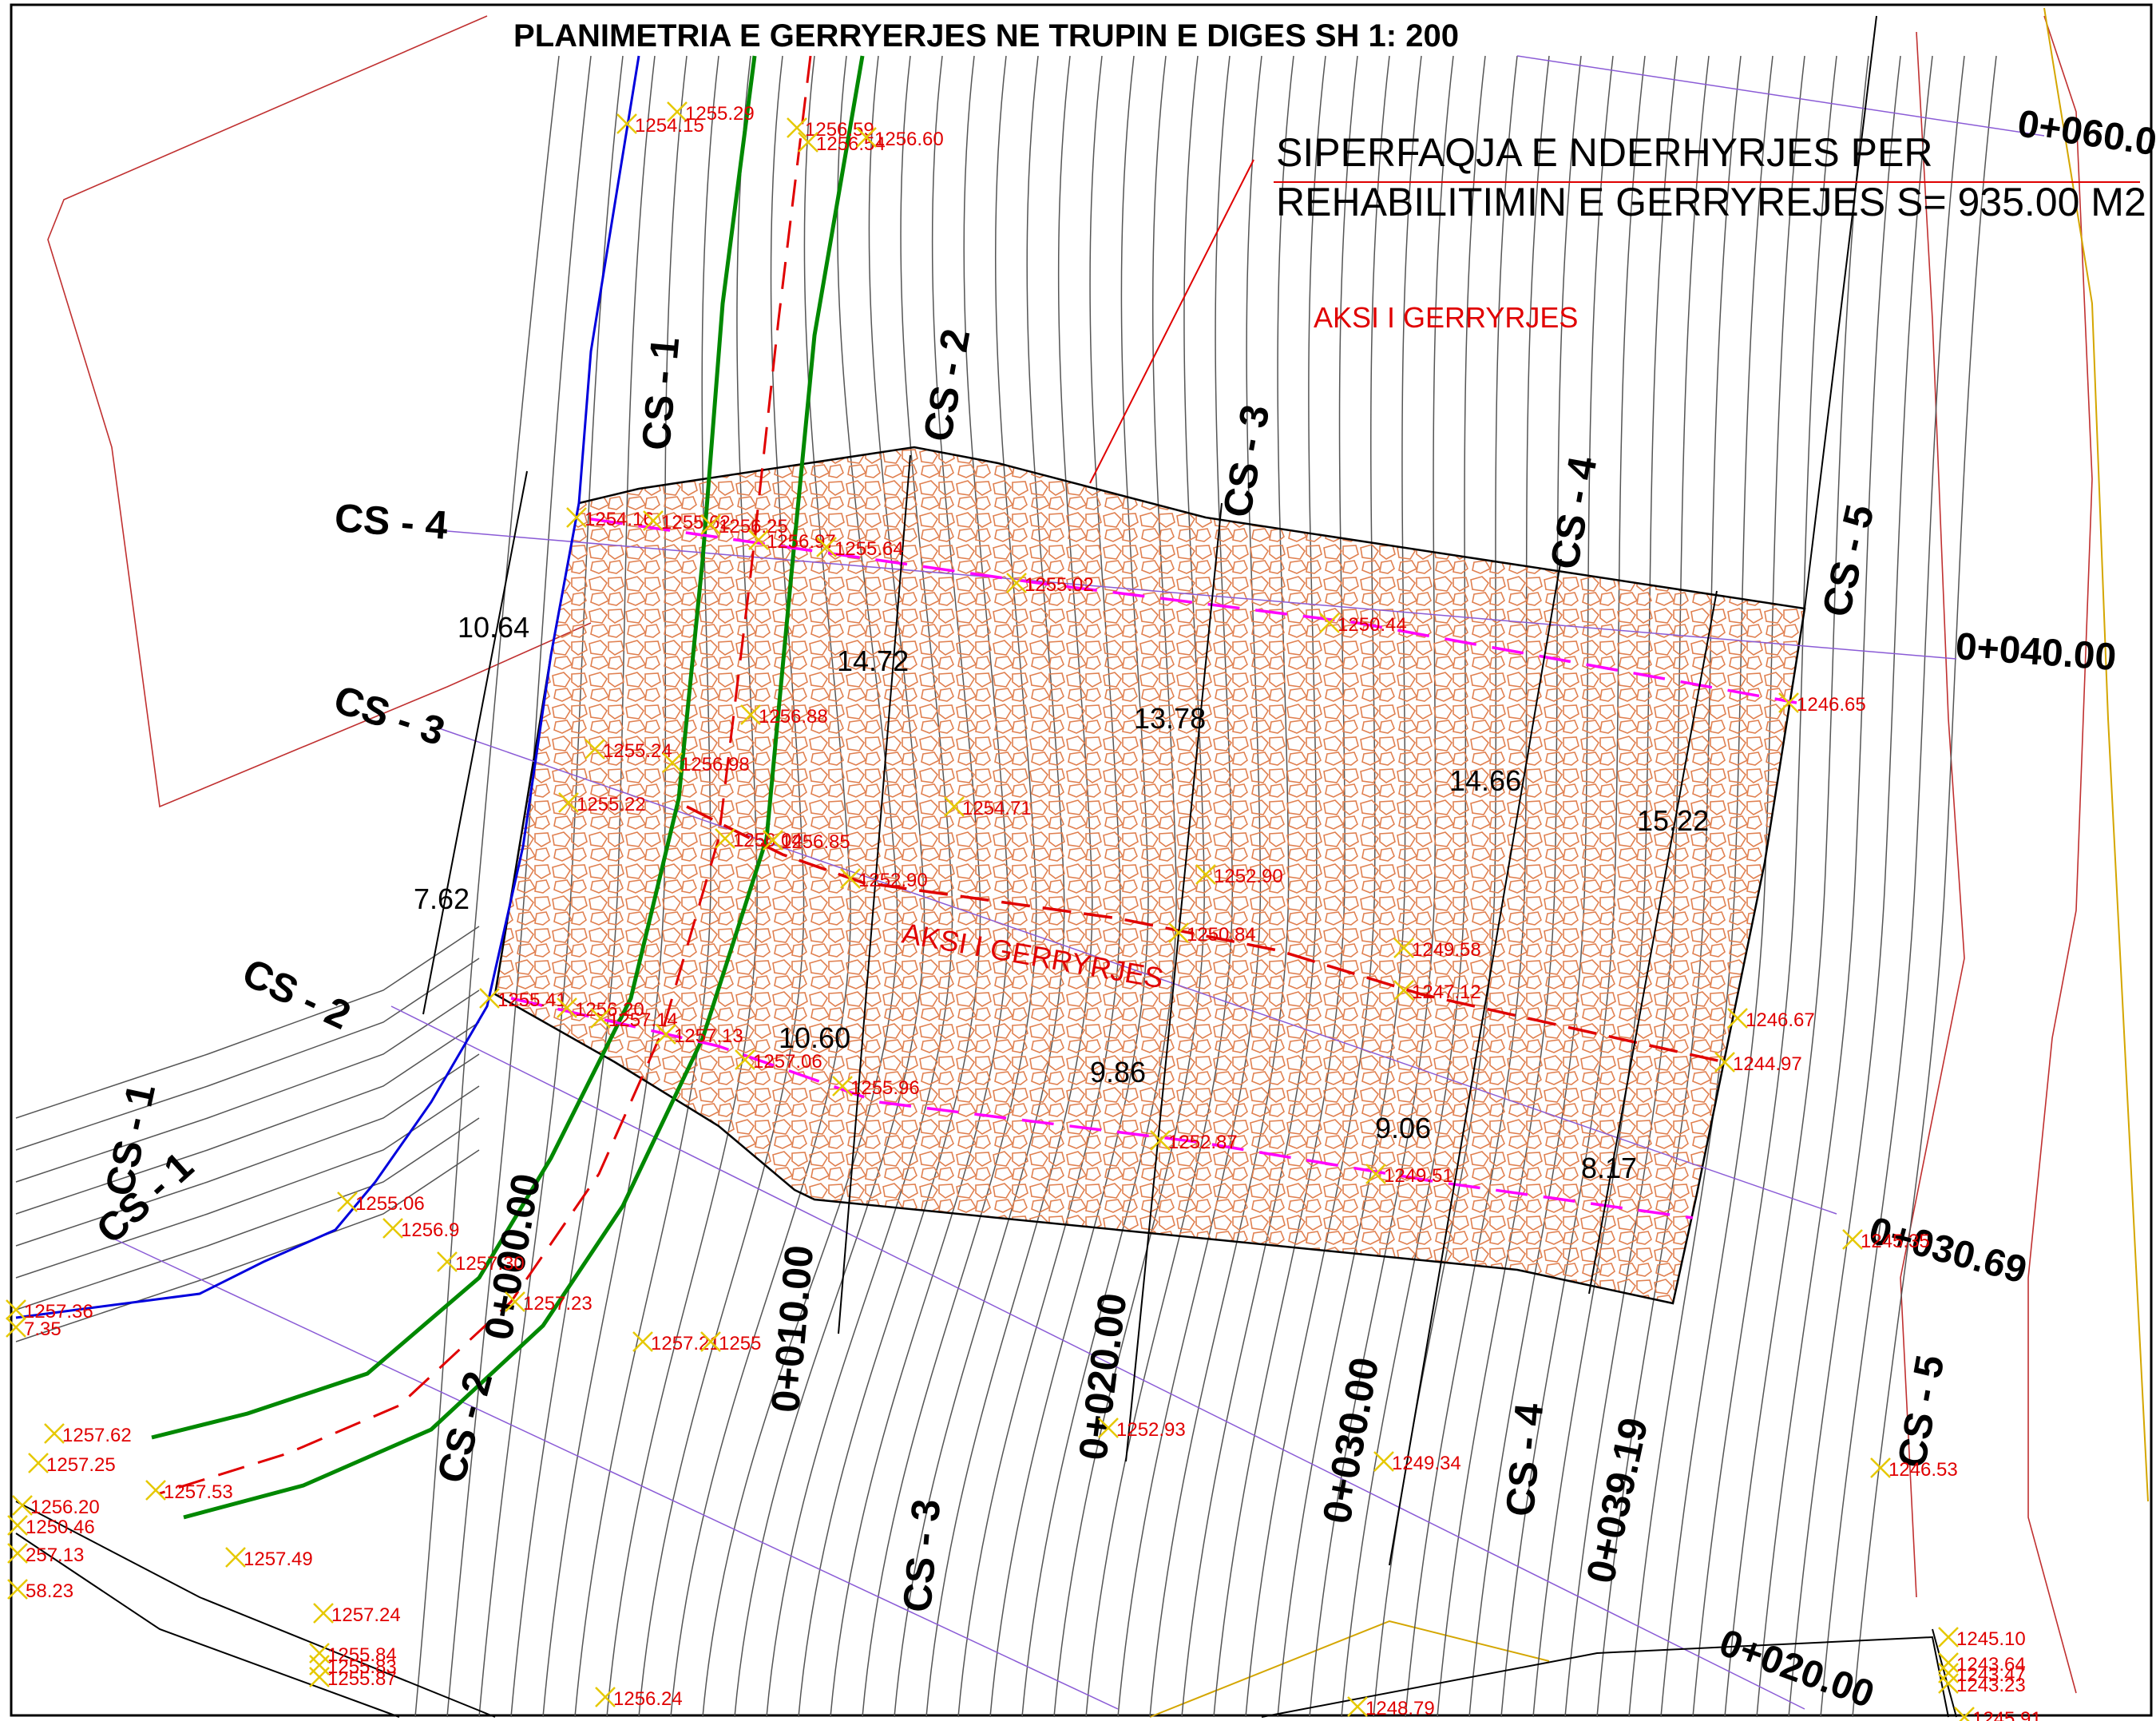  I want to click on elevation-label: 1246.67, so click(1780, 1020).